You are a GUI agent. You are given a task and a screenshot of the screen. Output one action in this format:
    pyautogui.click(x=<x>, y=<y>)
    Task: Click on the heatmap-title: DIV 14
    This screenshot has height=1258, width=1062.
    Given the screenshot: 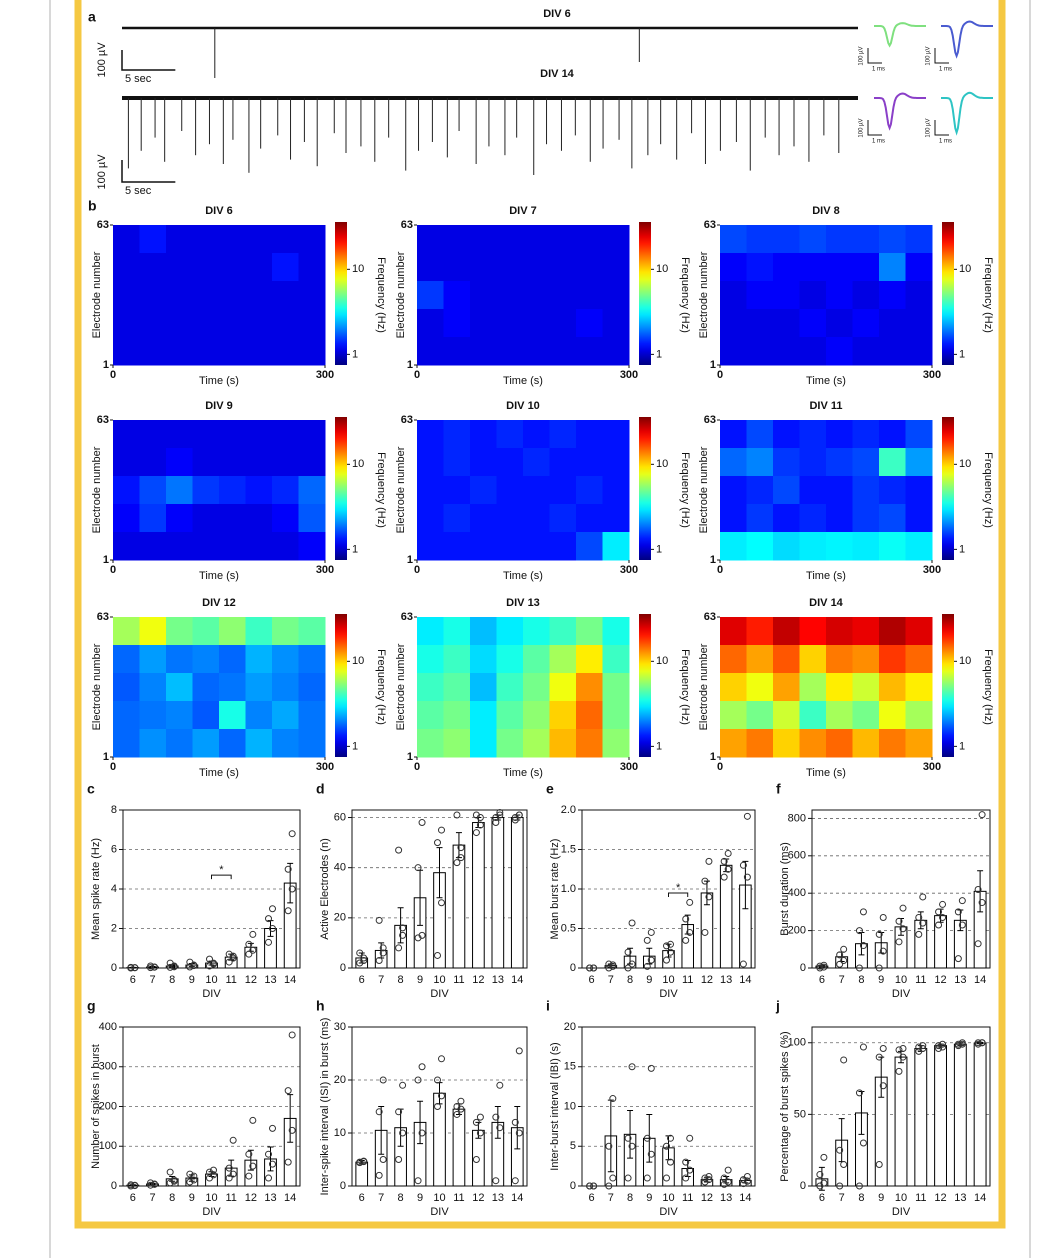 What is the action you would take?
    pyautogui.click(x=826, y=603)
    